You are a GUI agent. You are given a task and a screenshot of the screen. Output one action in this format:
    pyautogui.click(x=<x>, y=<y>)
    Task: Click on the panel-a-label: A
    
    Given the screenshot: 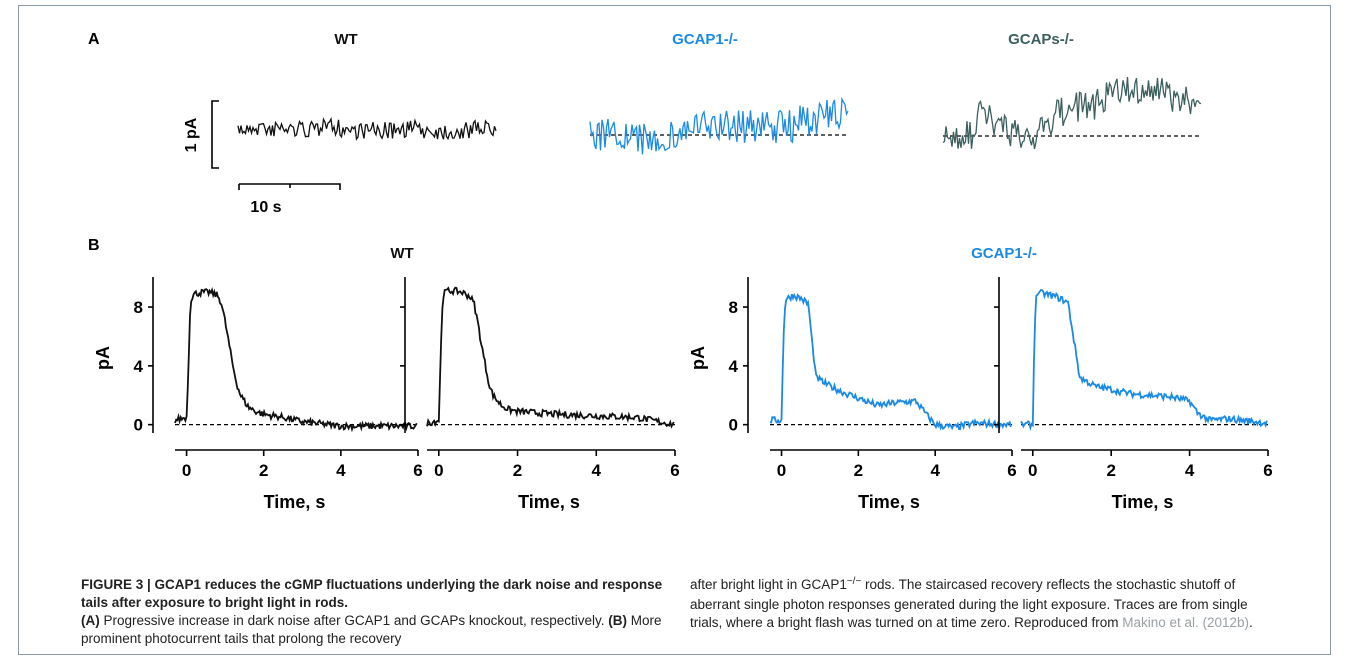 What is the action you would take?
    pyautogui.click(x=94, y=39)
    